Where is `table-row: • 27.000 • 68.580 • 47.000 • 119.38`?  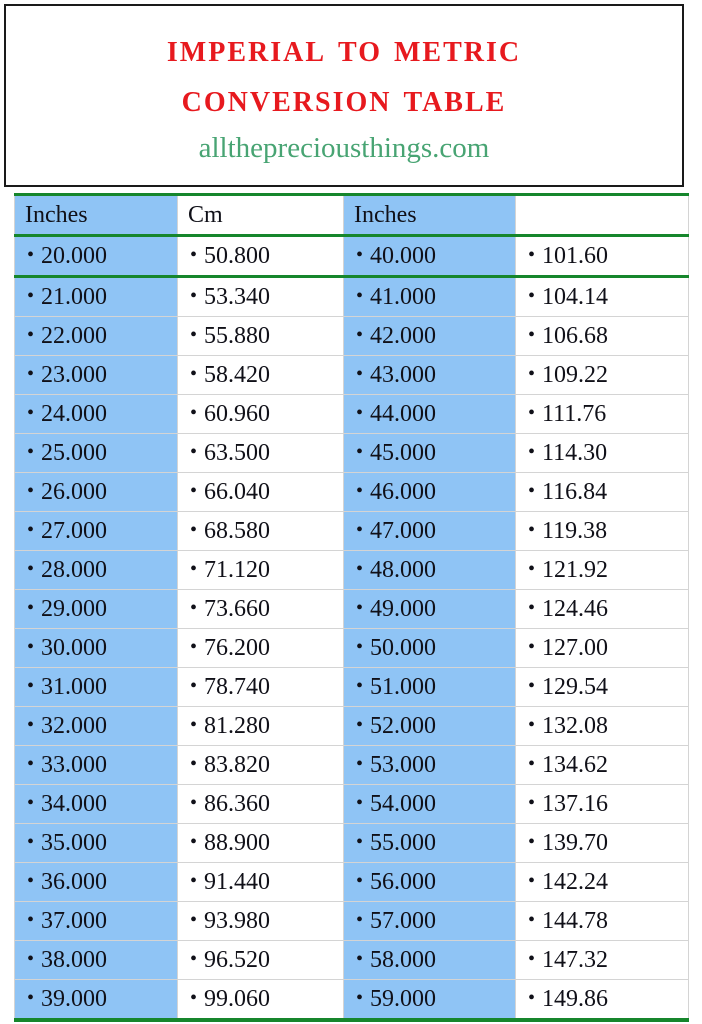
table-row: • 27.000 • 68.580 • 47.000 • 119.38 is located at coordinates (351, 531).